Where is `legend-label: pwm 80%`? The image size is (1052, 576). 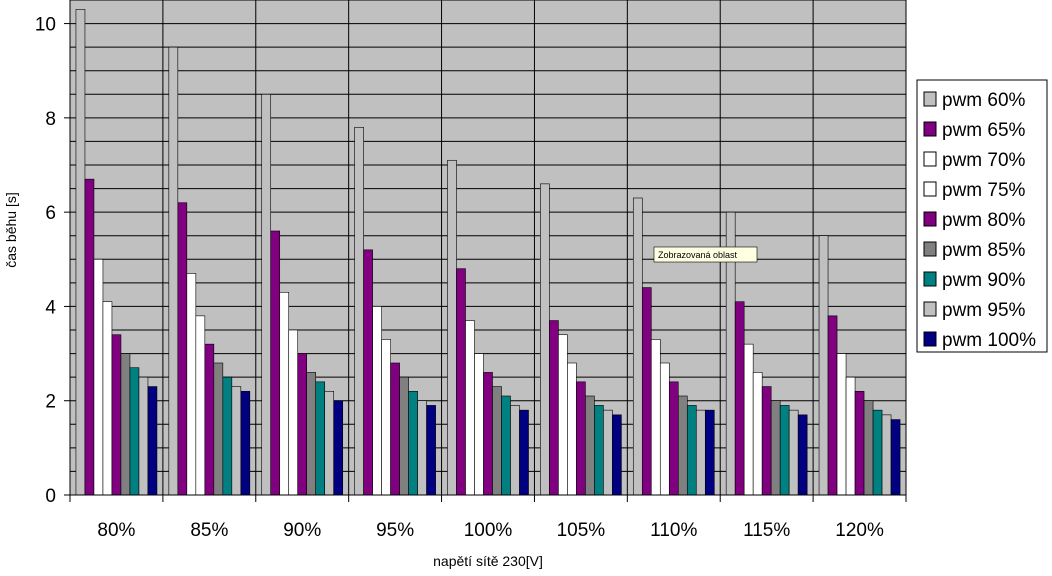
legend-label: pwm 80% is located at coordinates (984, 220).